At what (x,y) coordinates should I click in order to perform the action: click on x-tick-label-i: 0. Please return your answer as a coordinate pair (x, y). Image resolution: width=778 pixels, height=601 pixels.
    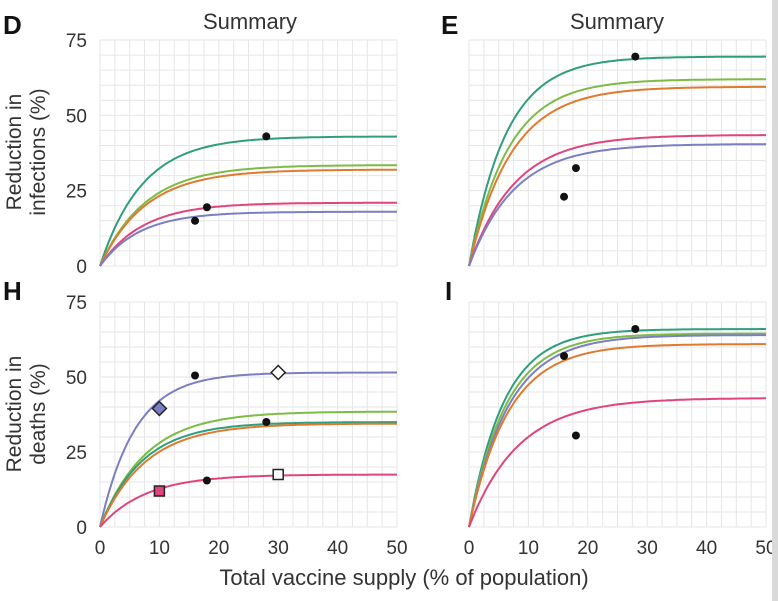
    Looking at the image, I should click on (469, 548).